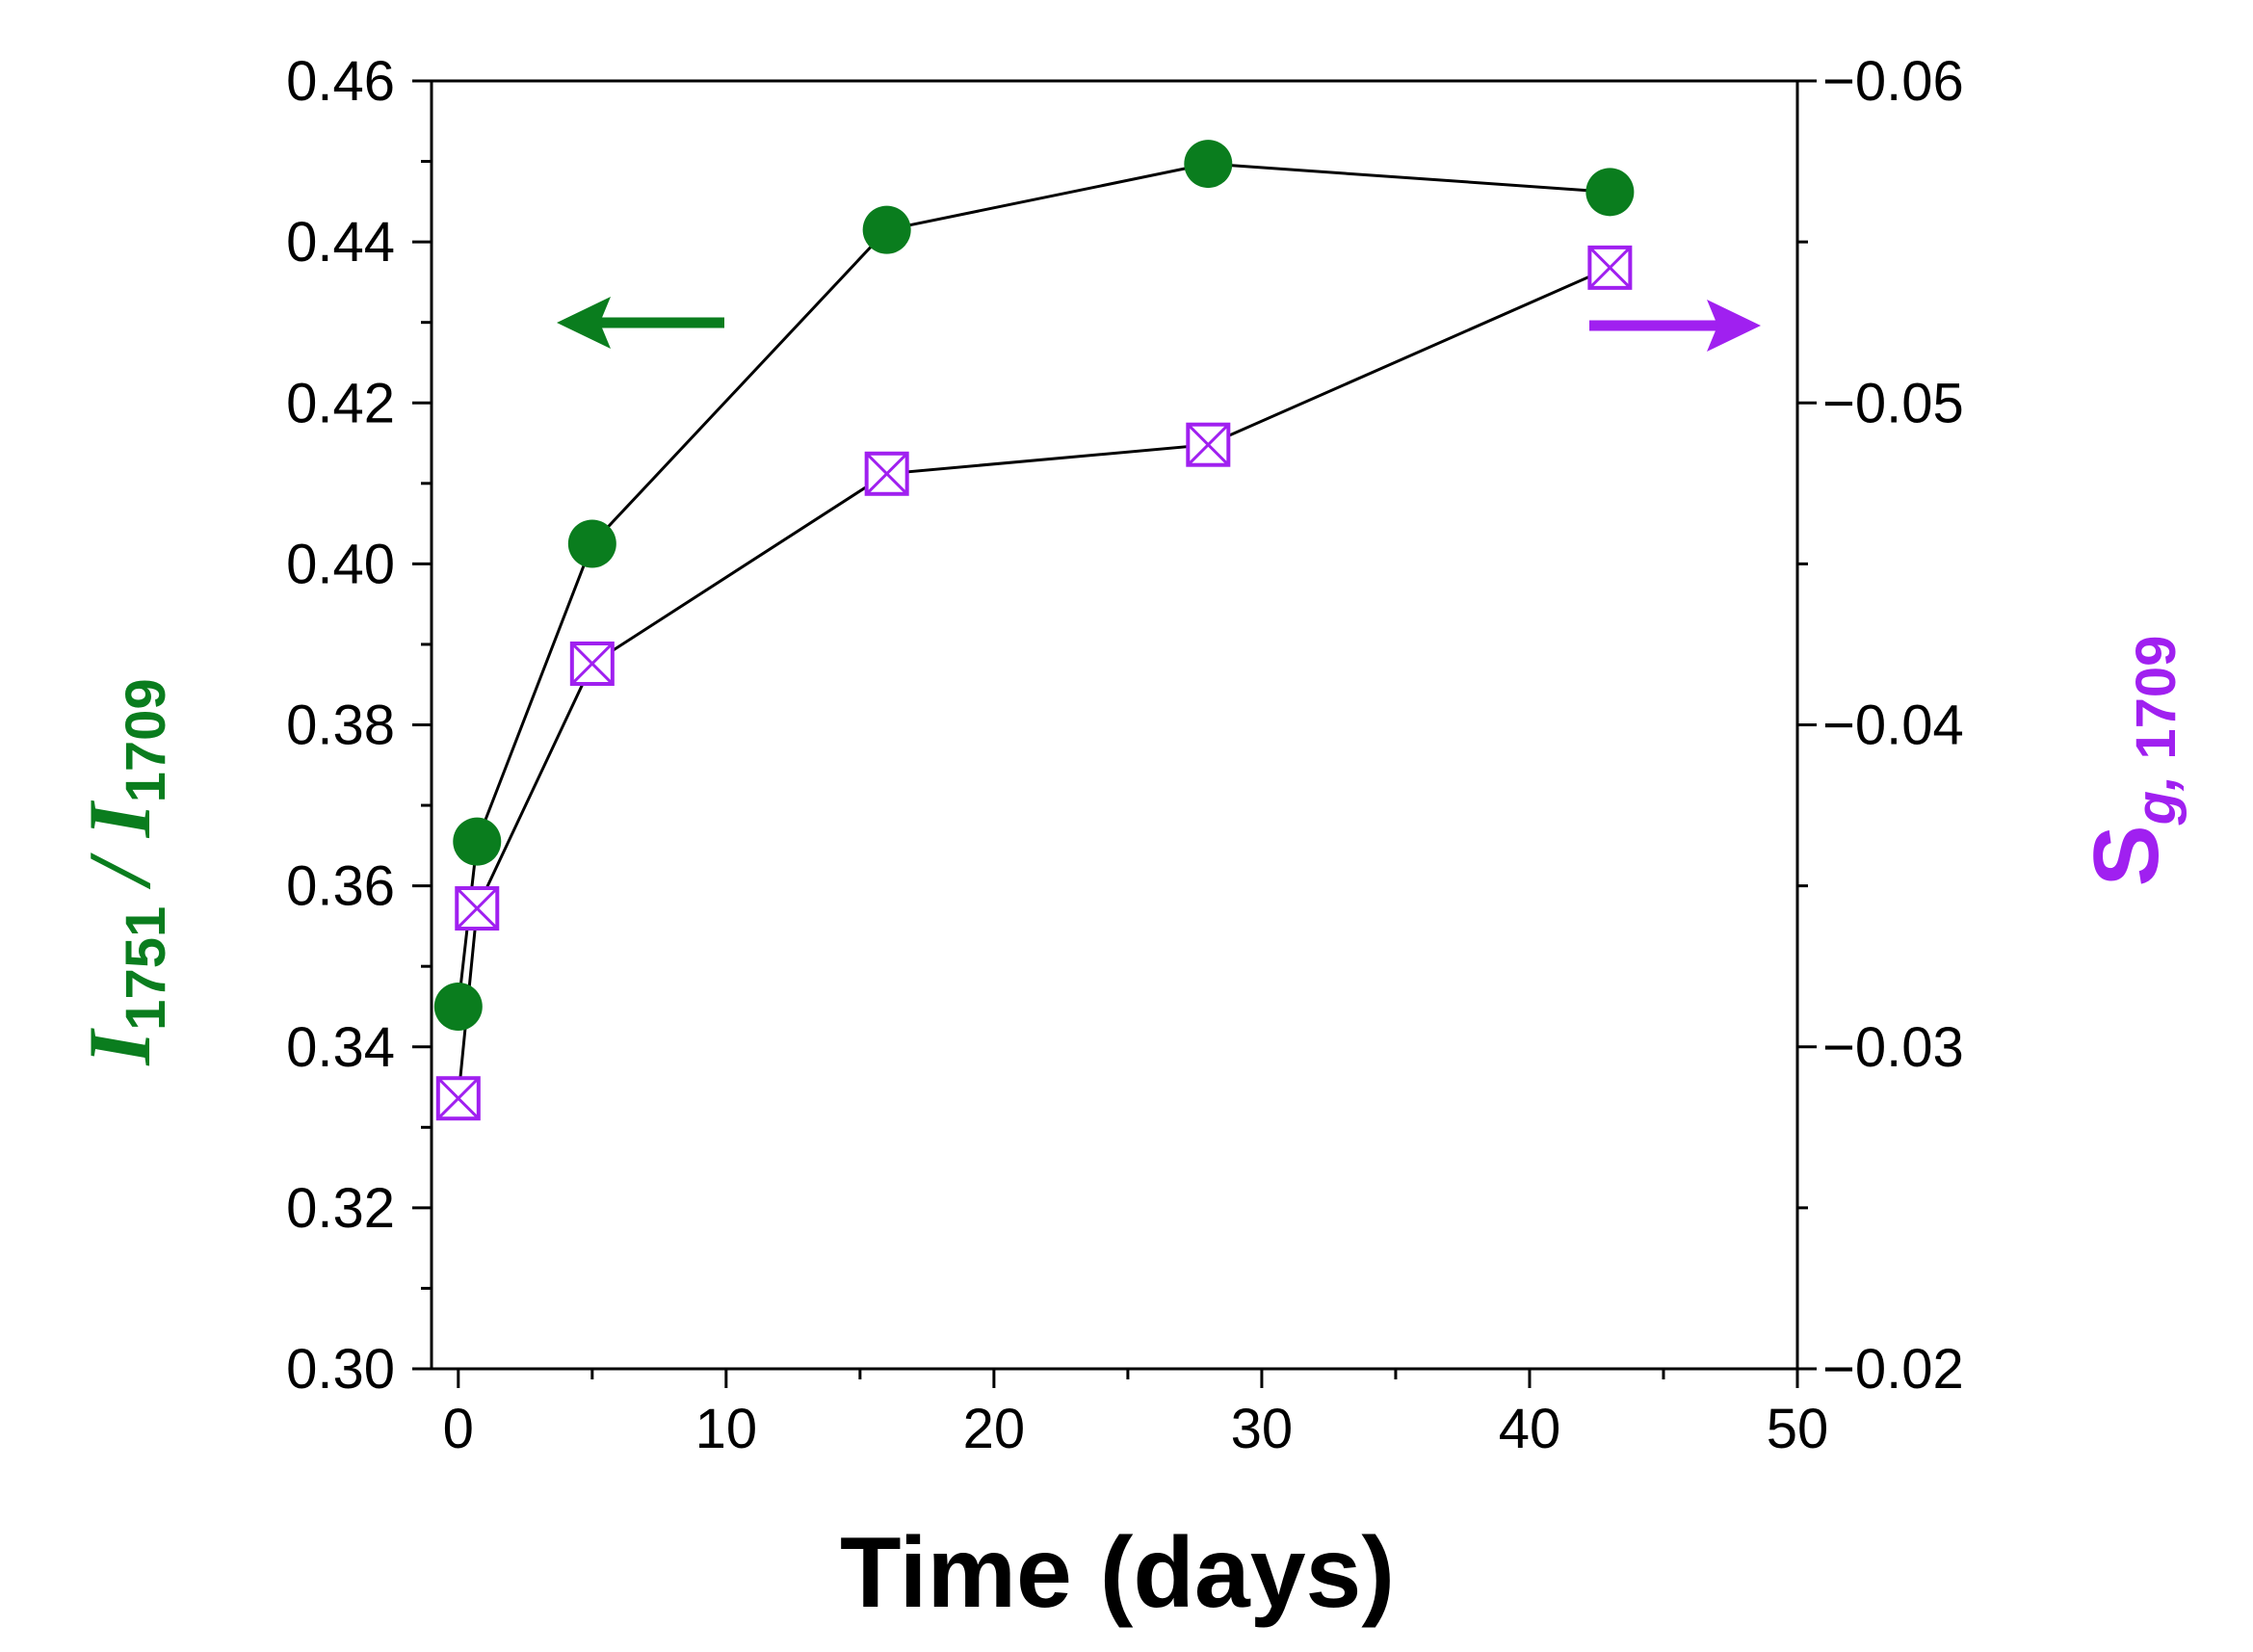 The image size is (2253, 1652). What do you see at coordinates (1893, 1369) in the screenshot?
I see `y-right-tick-label: −0.02` at bounding box center [1893, 1369].